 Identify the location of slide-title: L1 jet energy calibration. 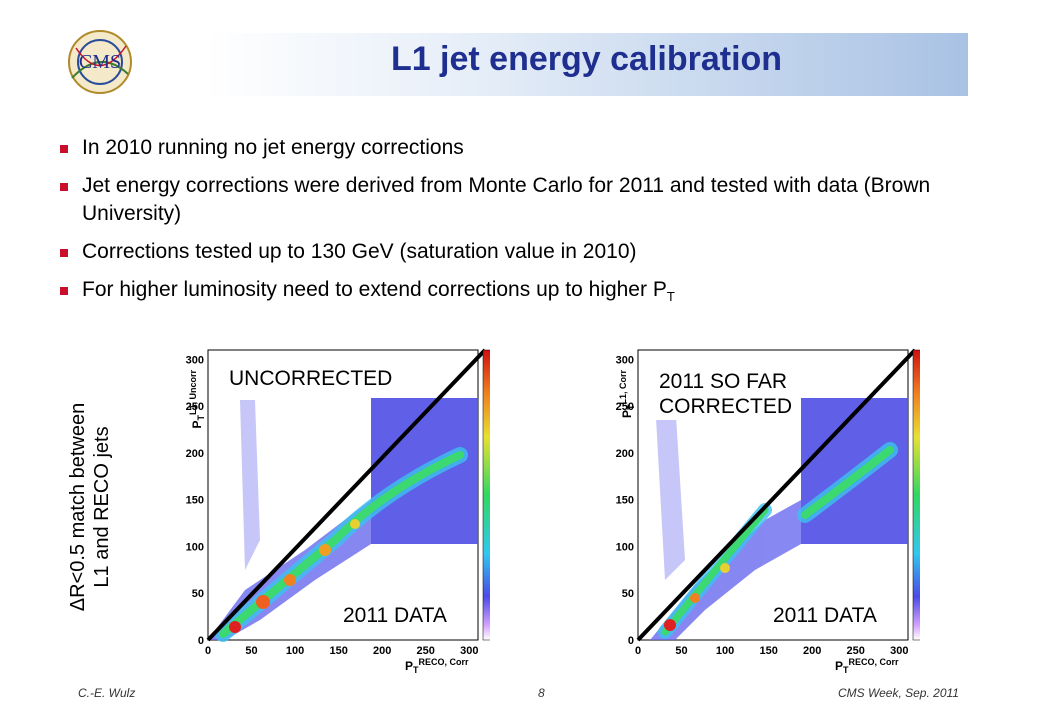
(586, 59).